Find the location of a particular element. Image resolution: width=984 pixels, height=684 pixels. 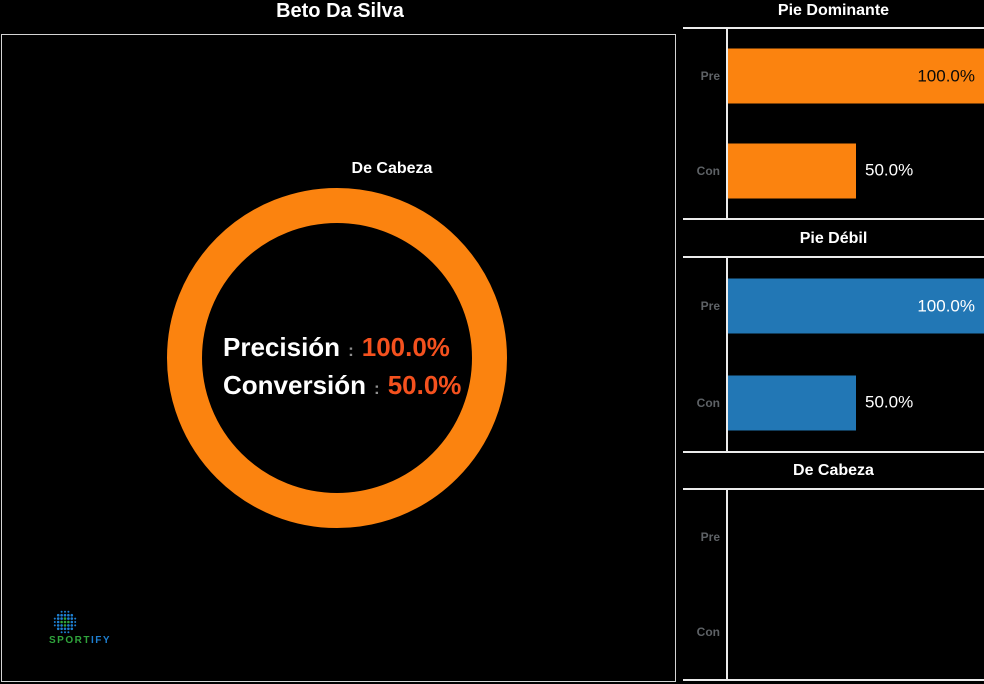

bar-chart-area: Pre Con is located at coordinates (833, 584).